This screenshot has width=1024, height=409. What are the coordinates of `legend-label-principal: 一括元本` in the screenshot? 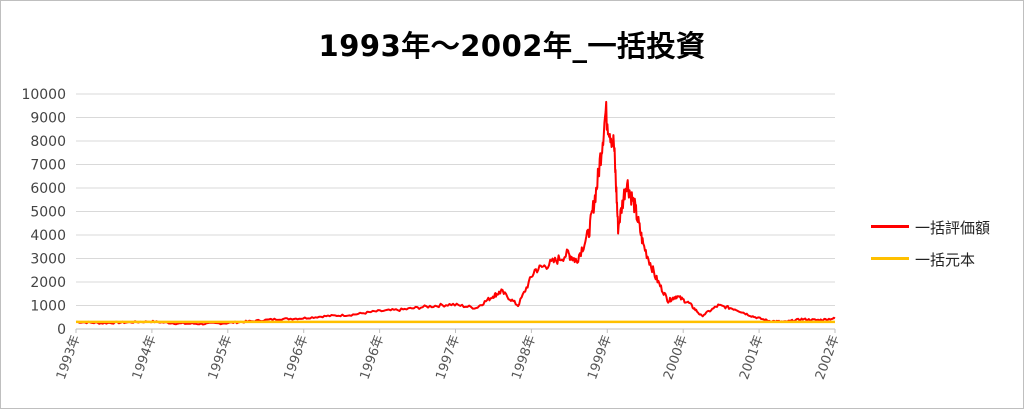 It's located at (945, 260).